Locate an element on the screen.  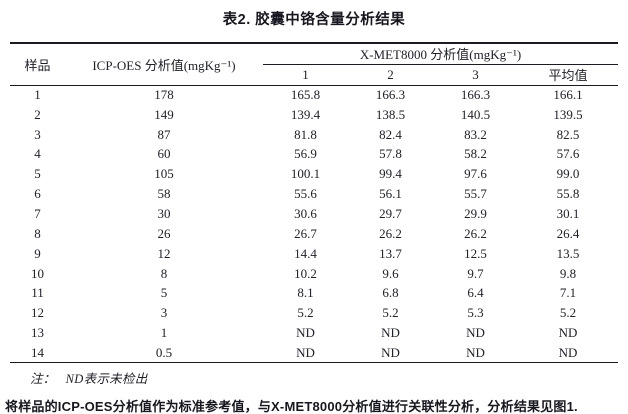
cell-icp: 60 is located at coordinates (164, 154).